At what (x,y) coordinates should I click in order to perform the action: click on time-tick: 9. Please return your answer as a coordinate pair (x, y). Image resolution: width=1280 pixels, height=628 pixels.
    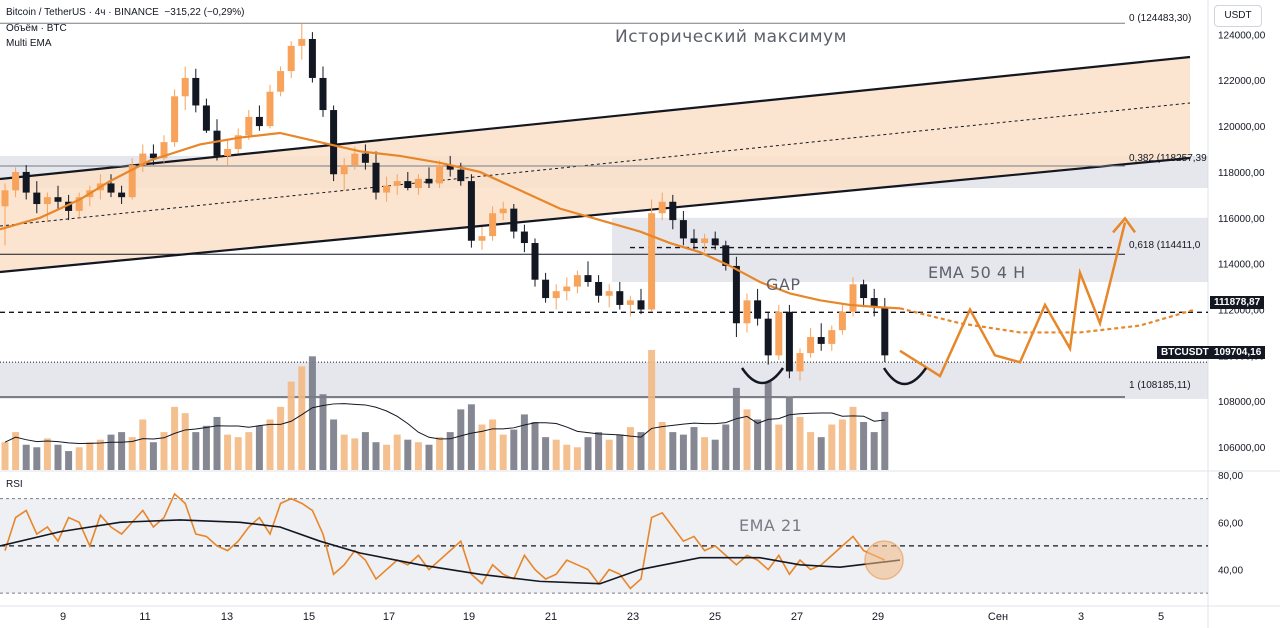
    Looking at the image, I should click on (63, 617).